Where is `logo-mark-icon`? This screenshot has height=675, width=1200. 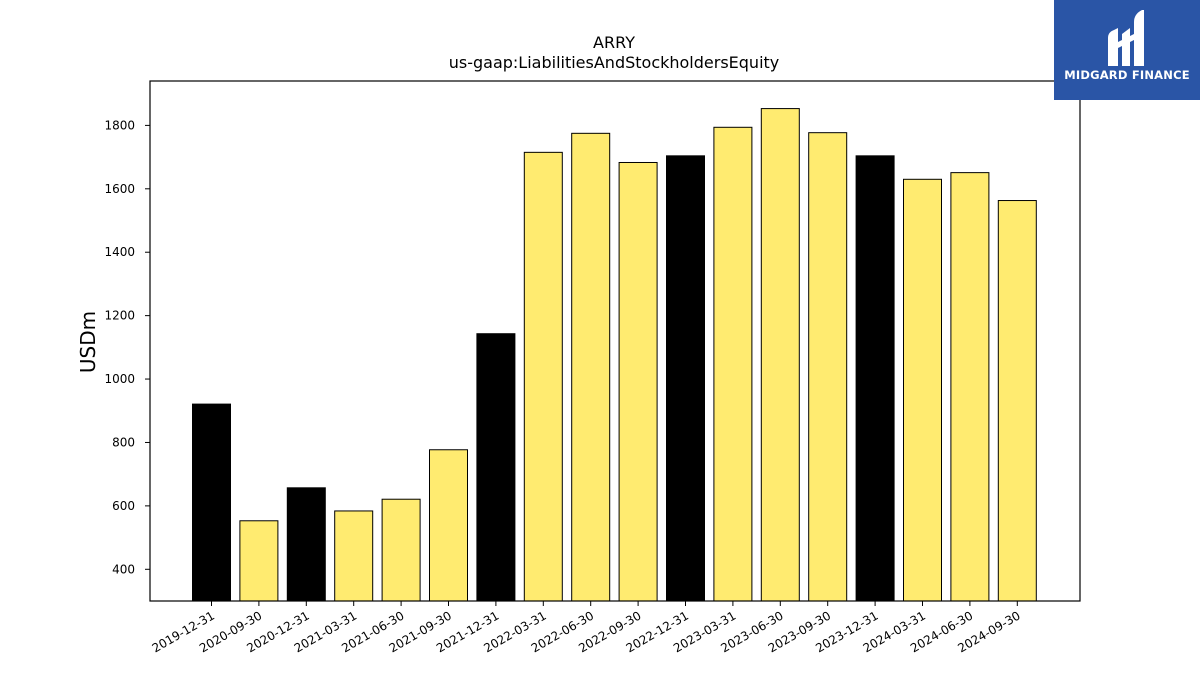
logo-mark-icon is located at coordinates (1126, 38).